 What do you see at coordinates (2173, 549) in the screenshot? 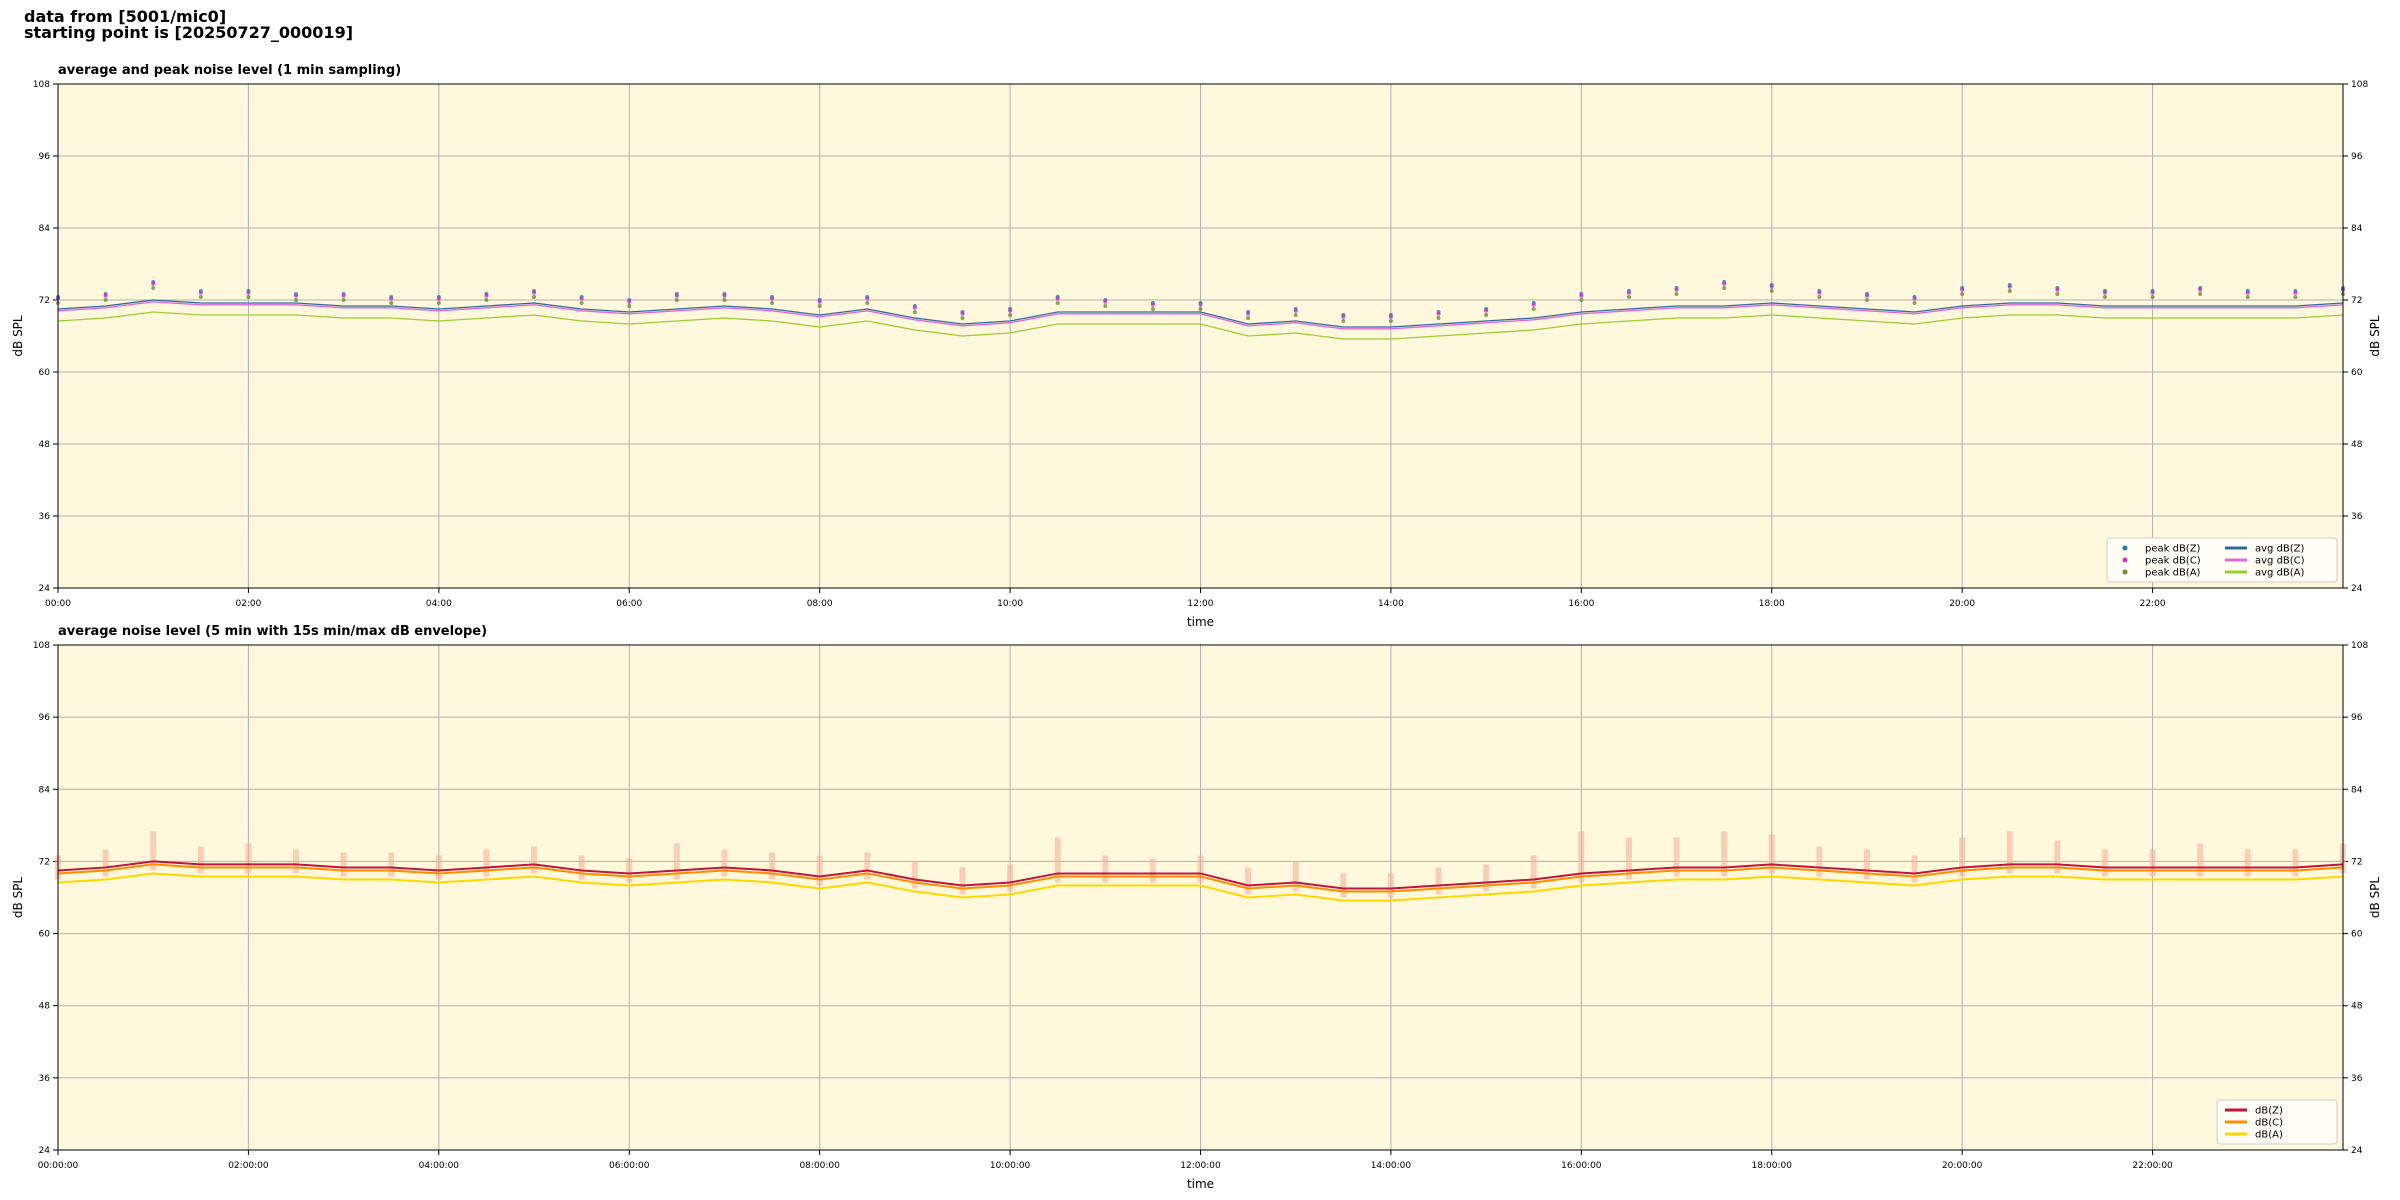
I see `legend-label: peak dB(Z)` at bounding box center [2173, 549].